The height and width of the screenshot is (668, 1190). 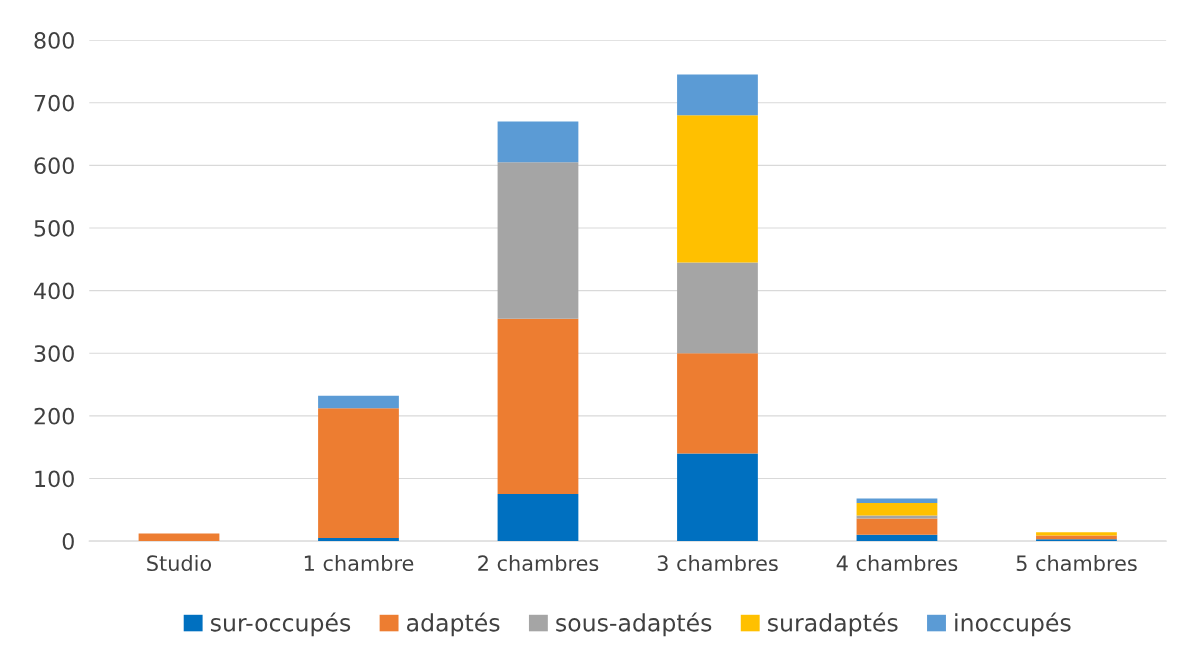 What do you see at coordinates (54, 479) in the screenshot?
I see `y-tick-label: 100` at bounding box center [54, 479].